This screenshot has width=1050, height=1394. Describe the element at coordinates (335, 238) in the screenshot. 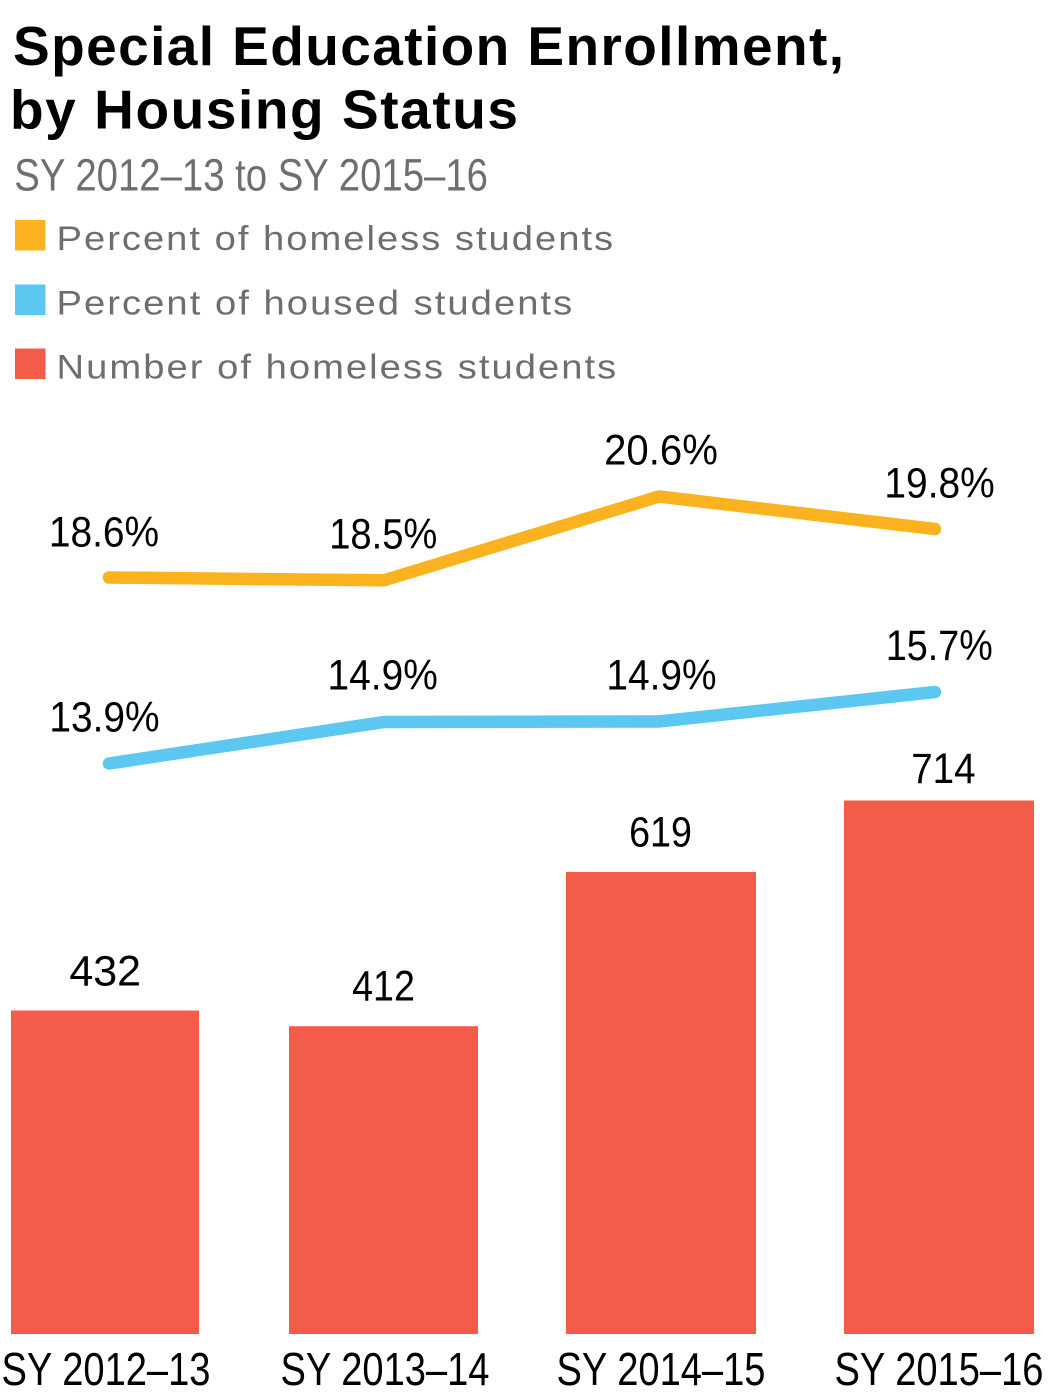

I see `svg-text: Percent of homeless students` at that location.